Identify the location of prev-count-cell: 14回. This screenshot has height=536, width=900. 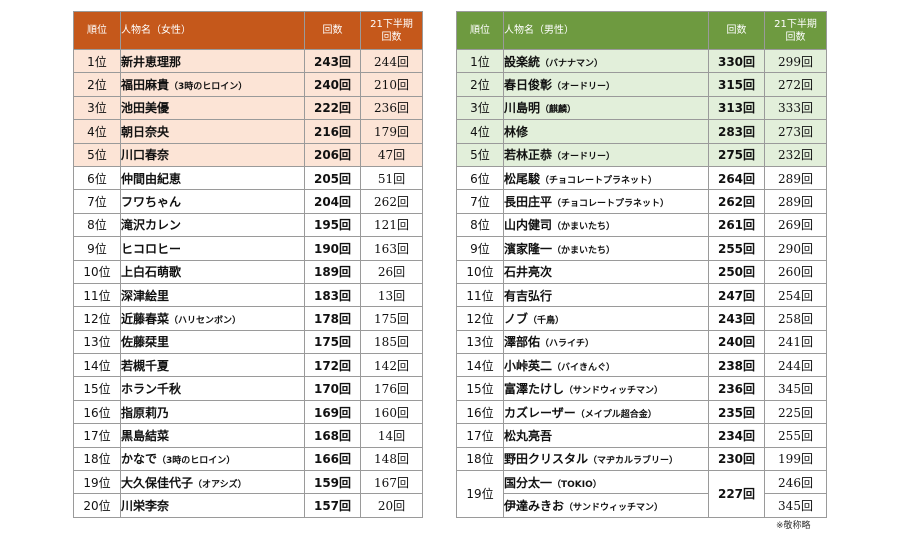
(391, 435).